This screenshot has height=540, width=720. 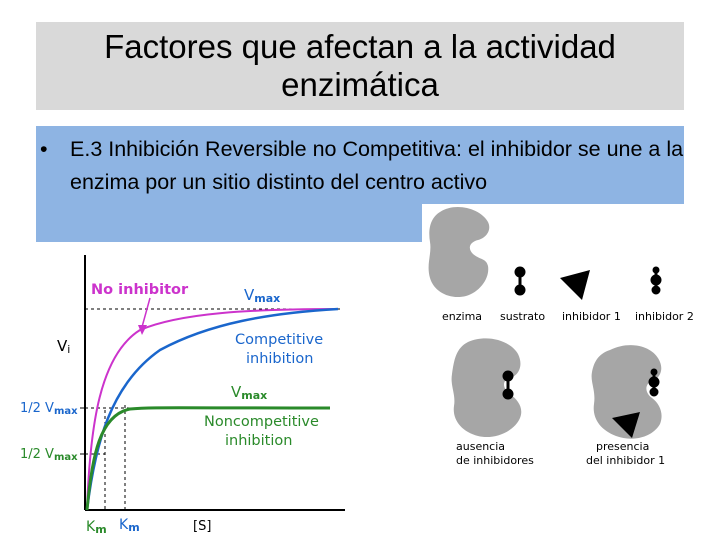 I want to click on competitive-label-line2: inhibition, so click(x=279, y=359).